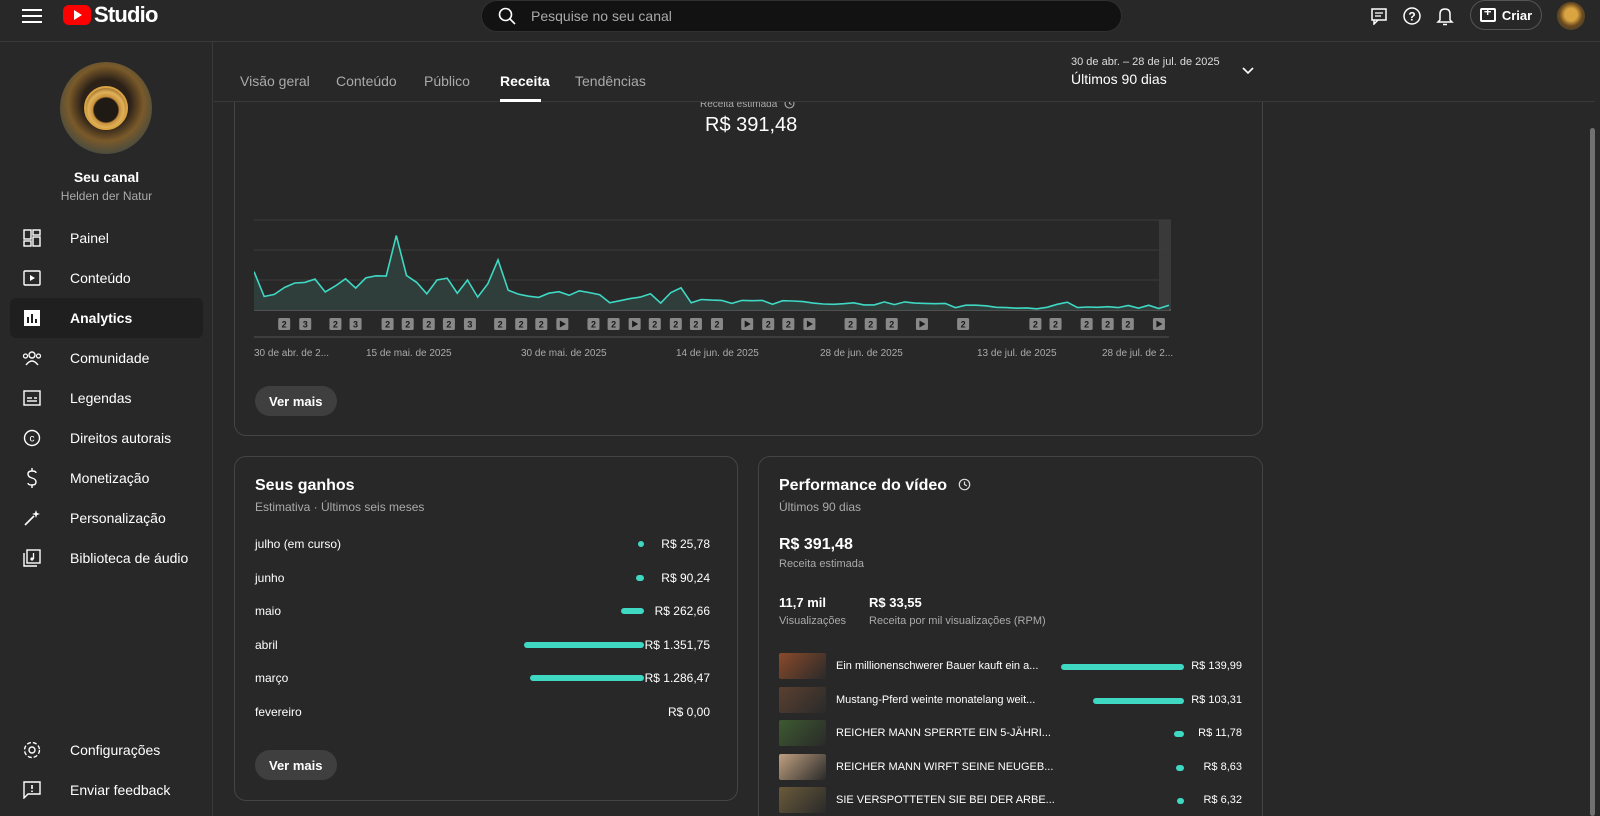 Image resolution: width=1600 pixels, height=816 pixels. What do you see at coordinates (409, 353) in the screenshot?
I see `x-tick-label: 15 de mai. de 2025` at bounding box center [409, 353].